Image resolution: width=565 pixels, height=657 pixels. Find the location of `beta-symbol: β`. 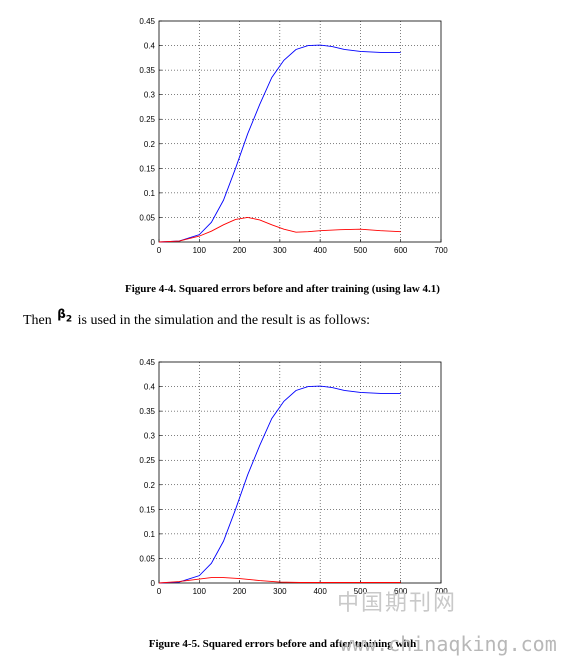

beta-symbol: β is located at coordinates (61, 314).